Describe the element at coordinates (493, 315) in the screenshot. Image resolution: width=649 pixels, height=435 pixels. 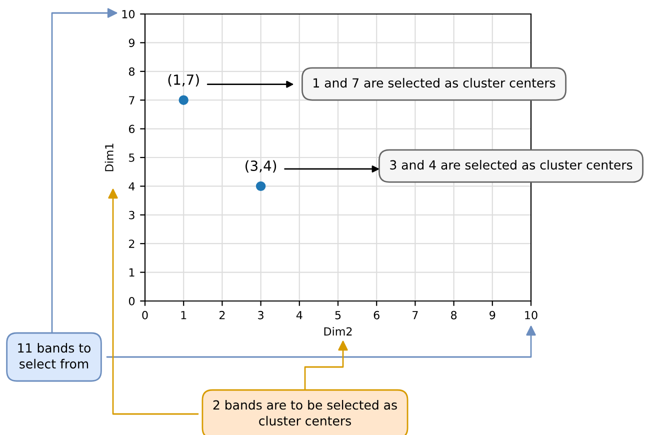
I see `x-tick-label: 9` at that location.